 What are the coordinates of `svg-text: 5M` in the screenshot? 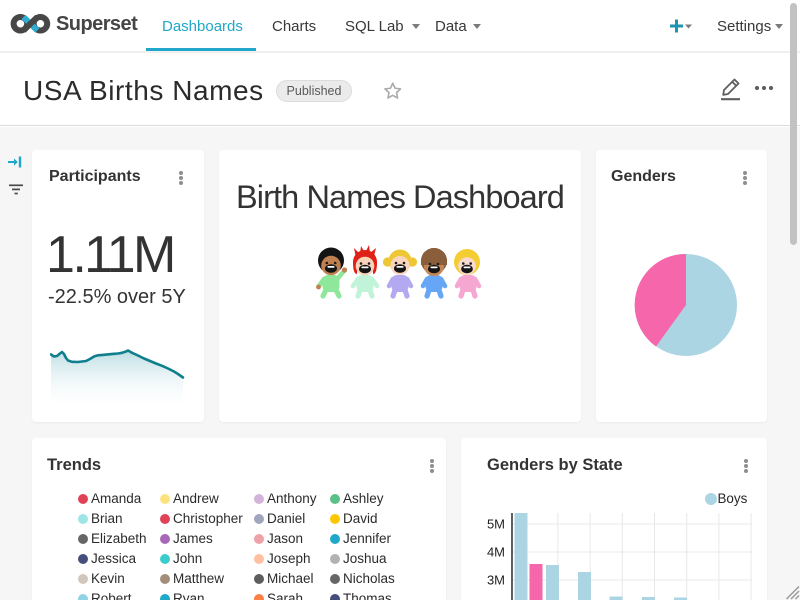 It's located at (496, 524).